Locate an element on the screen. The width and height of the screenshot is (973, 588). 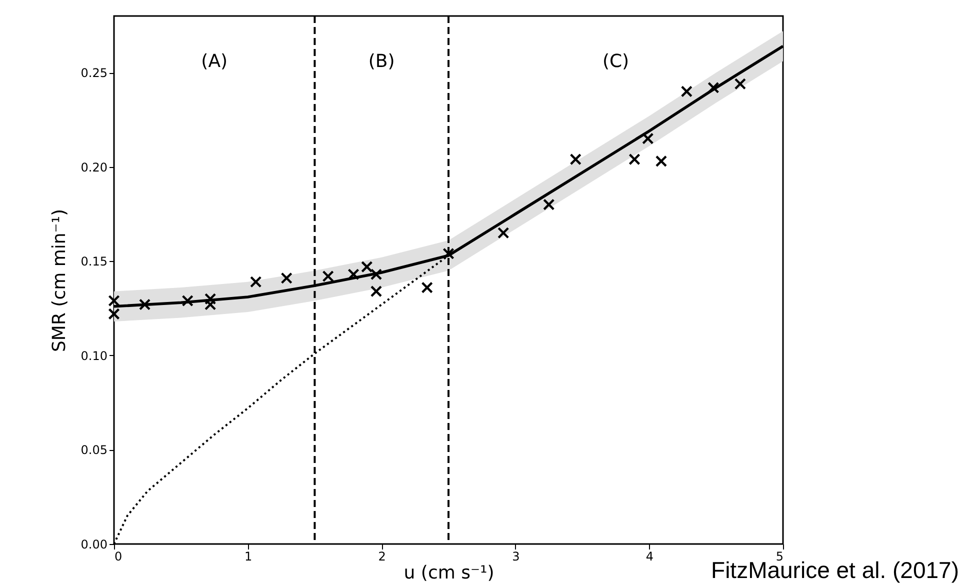
y-tick-label: 0.20 is located at coordinates (94, 167).